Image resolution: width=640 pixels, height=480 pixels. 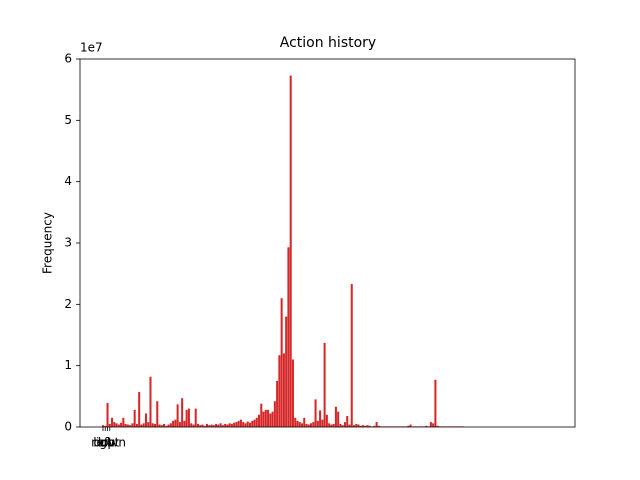 I want to click on x-tick-label: left, so click(x=103, y=443).